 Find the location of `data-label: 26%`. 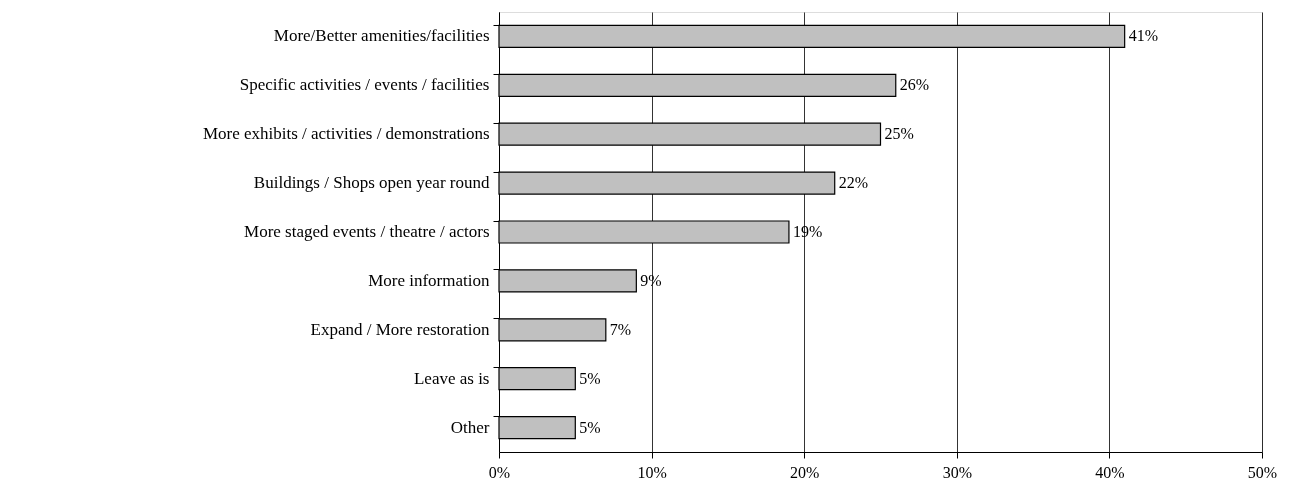

data-label: 26% is located at coordinates (914, 85).